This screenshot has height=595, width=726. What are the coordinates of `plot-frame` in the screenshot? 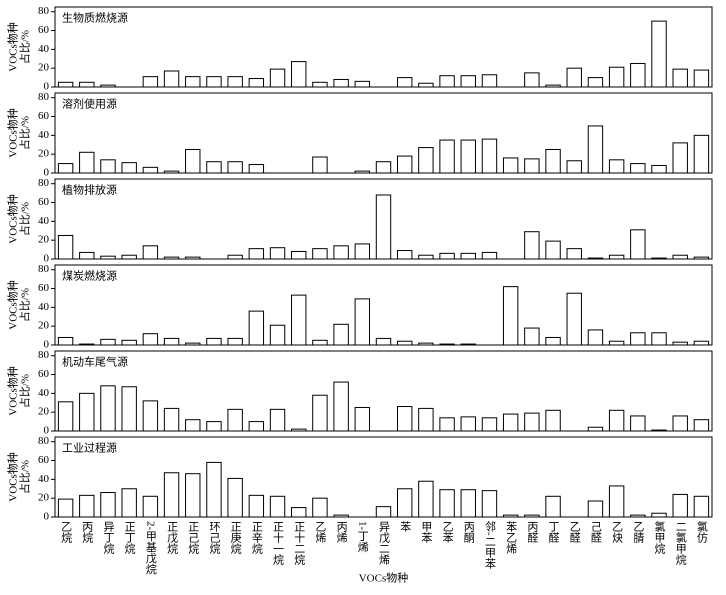 It's located at (383, 391).